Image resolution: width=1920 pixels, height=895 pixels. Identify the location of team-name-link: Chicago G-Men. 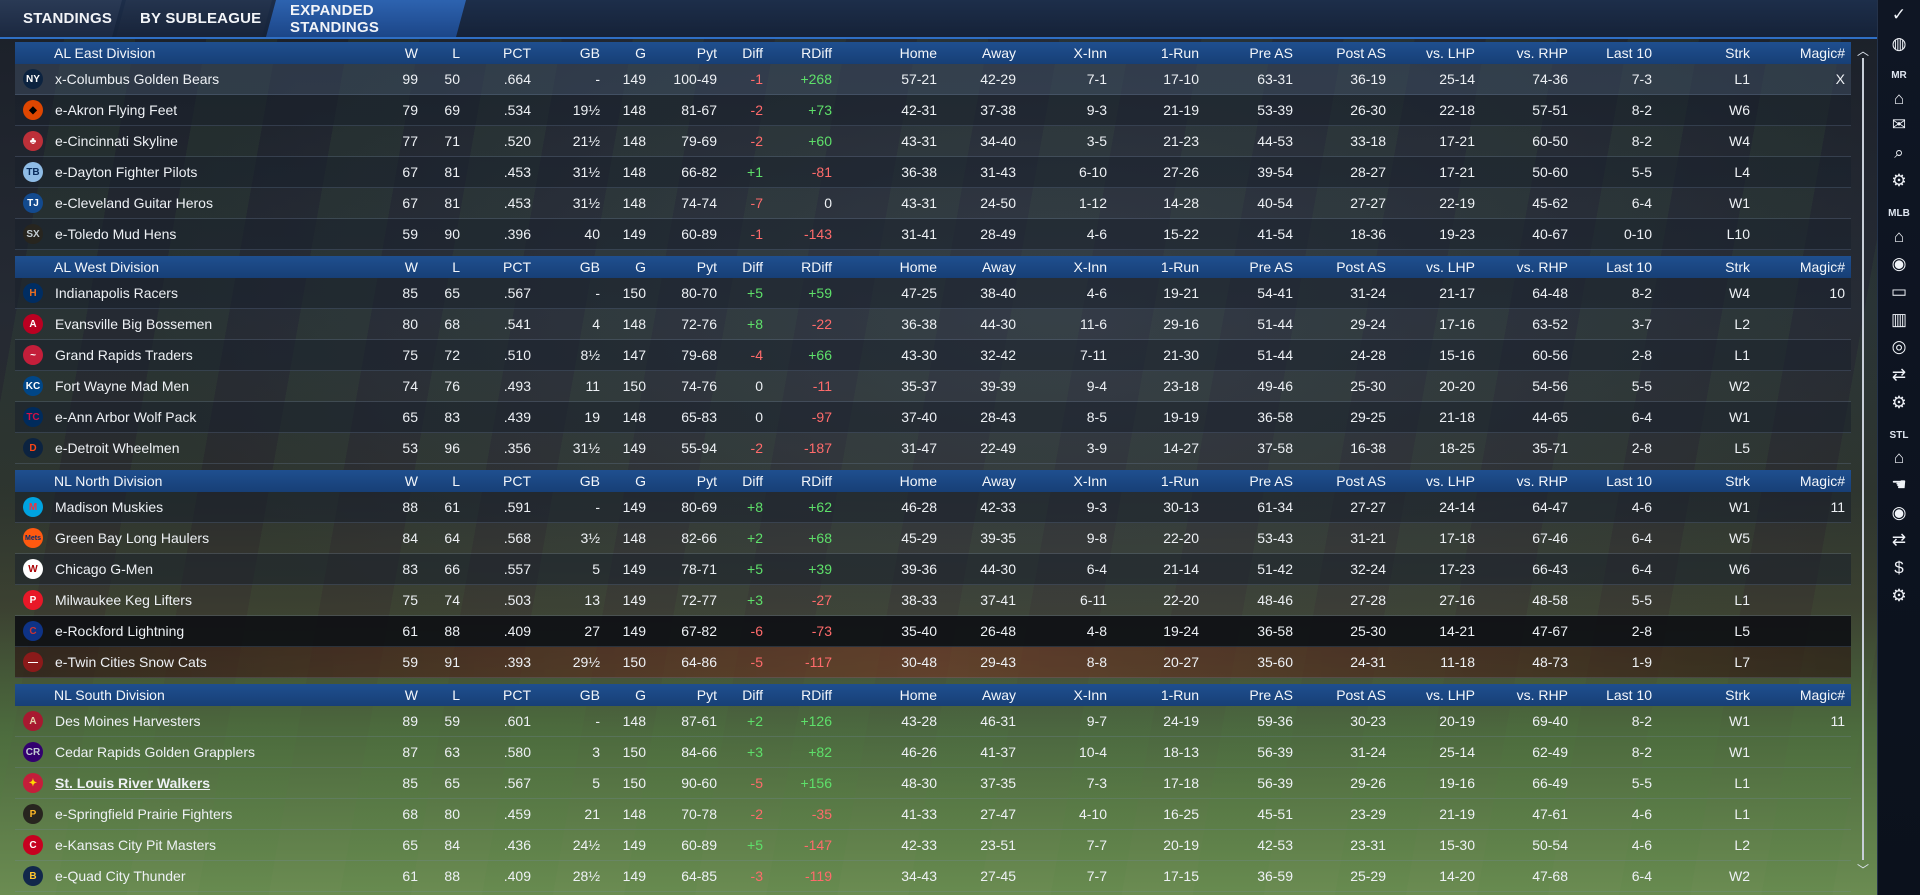
(104, 569).